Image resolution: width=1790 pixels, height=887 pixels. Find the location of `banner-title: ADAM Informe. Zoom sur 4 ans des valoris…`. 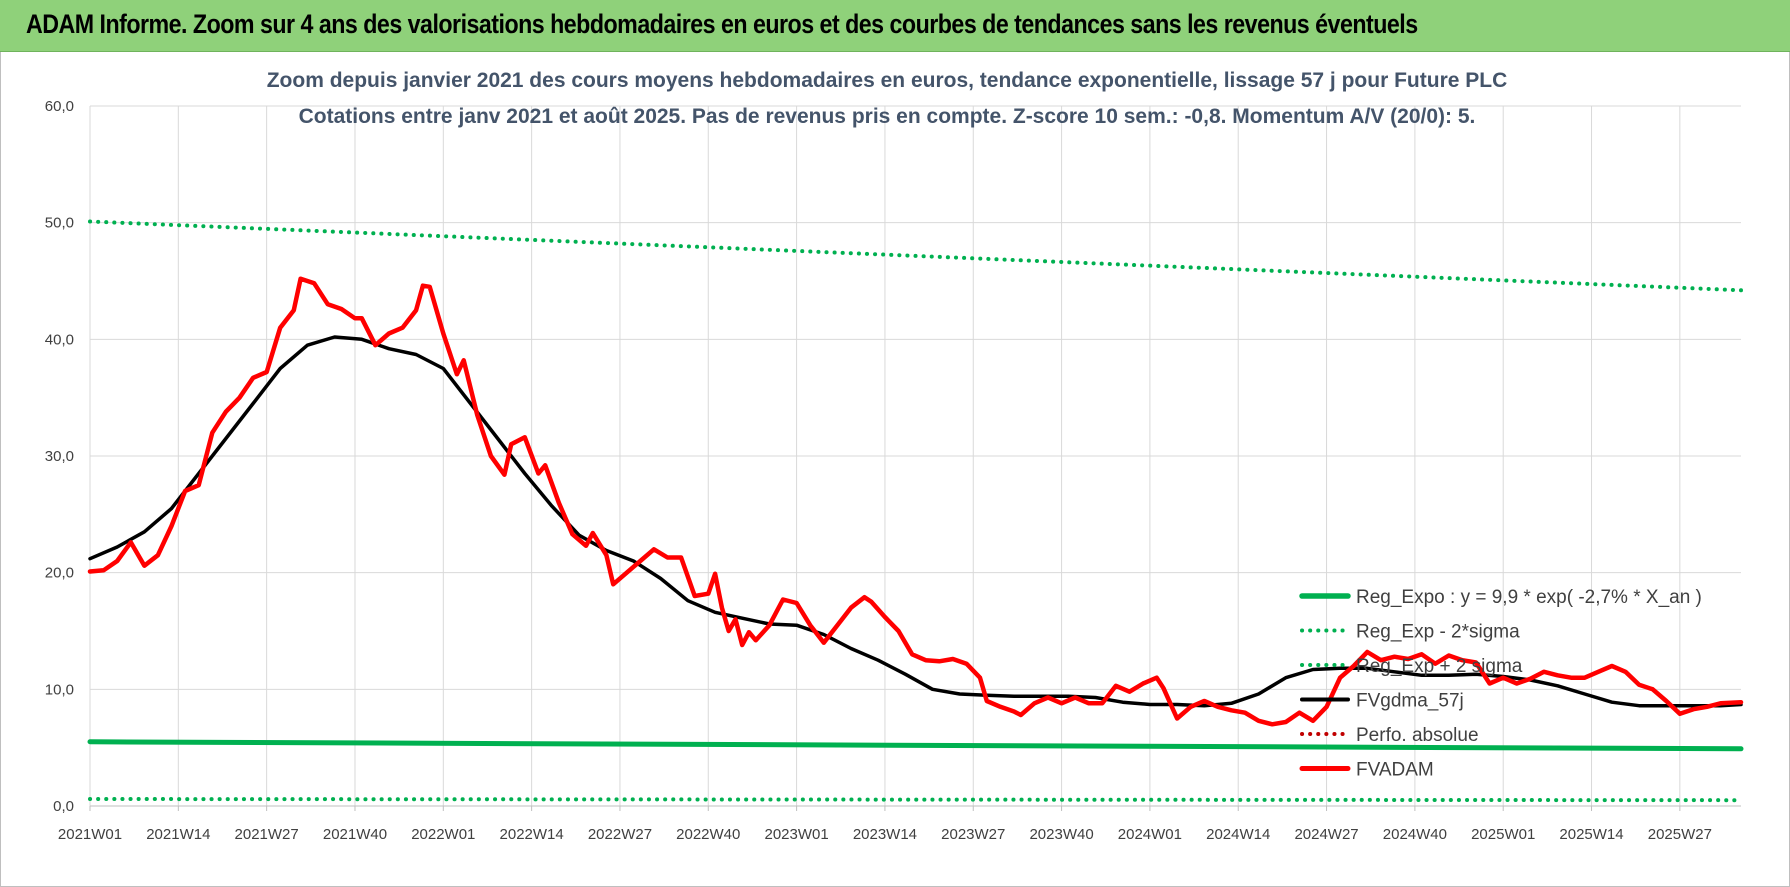

banner-title: ADAM Informe. Zoom sur 4 ans des valoris… is located at coordinates (722, 24).